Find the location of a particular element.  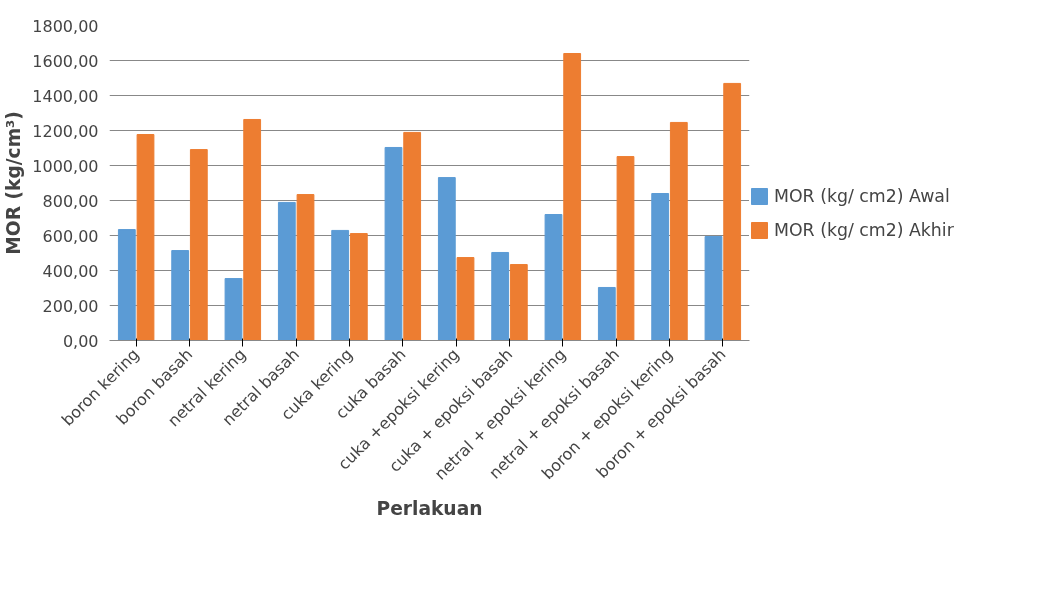

legend-label: MOR (kg/ cm2) Akhir is located at coordinates (864, 230).